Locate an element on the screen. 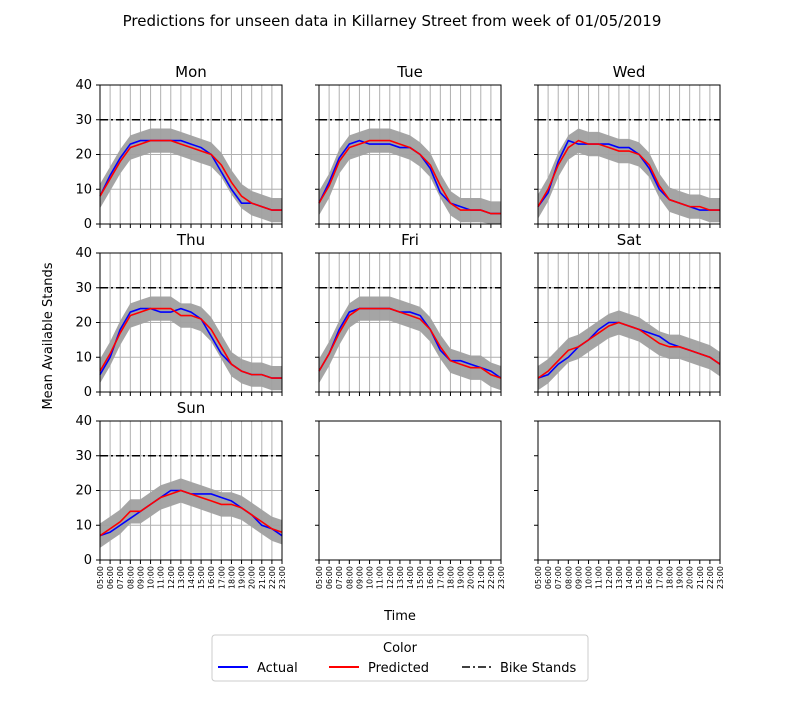 The image size is (800, 704). panel-2: Wed is located at coordinates (627, 145).